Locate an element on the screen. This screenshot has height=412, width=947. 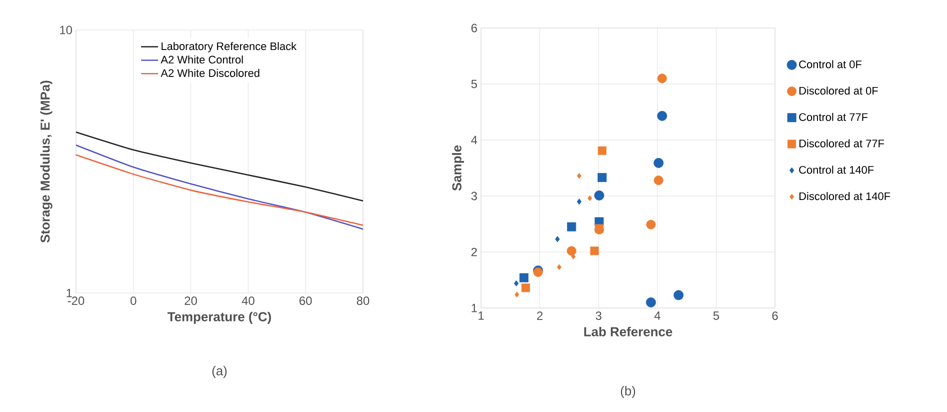
legend-label: Control at 0F is located at coordinates (830, 64).